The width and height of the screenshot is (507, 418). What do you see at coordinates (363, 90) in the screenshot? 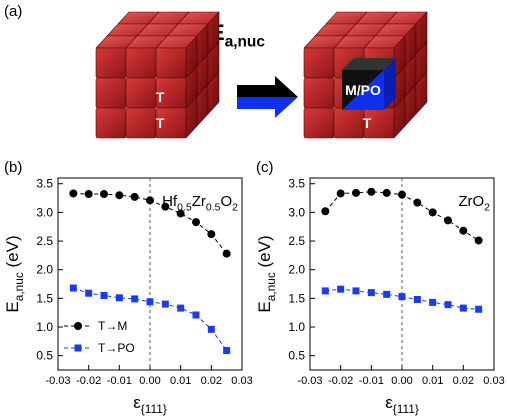
I see `cube-label: M/PO` at bounding box center [363, 90].